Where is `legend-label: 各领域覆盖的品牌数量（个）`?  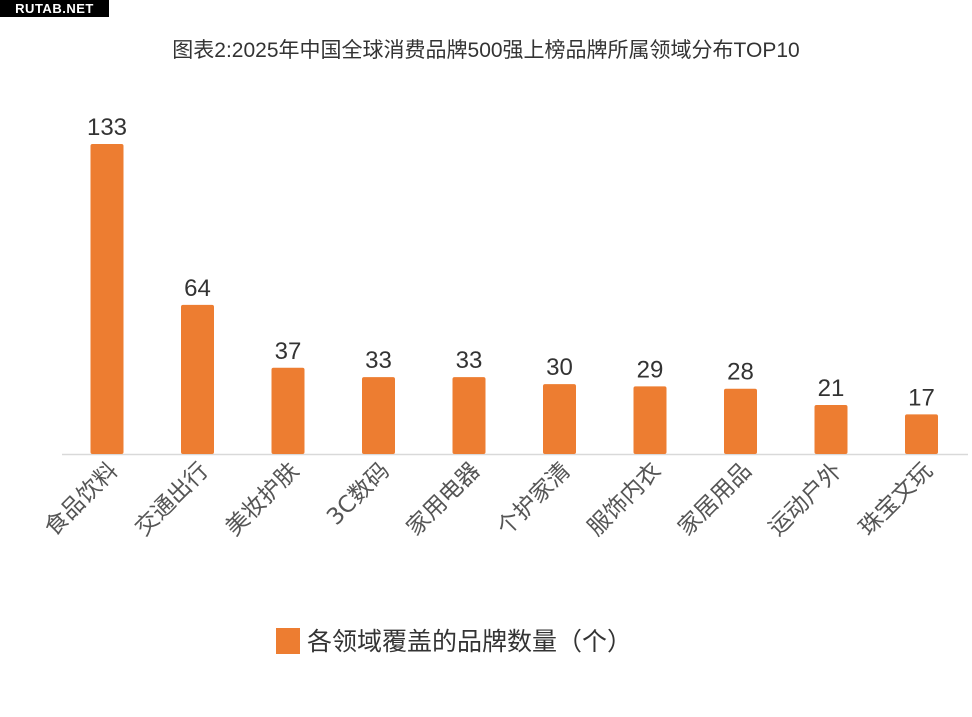
legend-label: 各领域覆盖的品牌数量（个） is located at coordinates (469, 641).